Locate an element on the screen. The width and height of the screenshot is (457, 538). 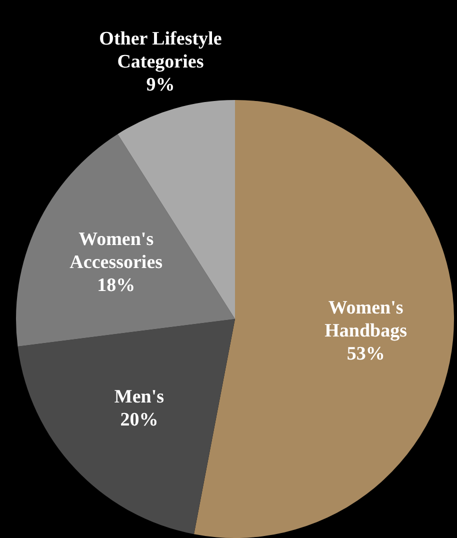
data-label: 20% is located at coordinates (139, 419).